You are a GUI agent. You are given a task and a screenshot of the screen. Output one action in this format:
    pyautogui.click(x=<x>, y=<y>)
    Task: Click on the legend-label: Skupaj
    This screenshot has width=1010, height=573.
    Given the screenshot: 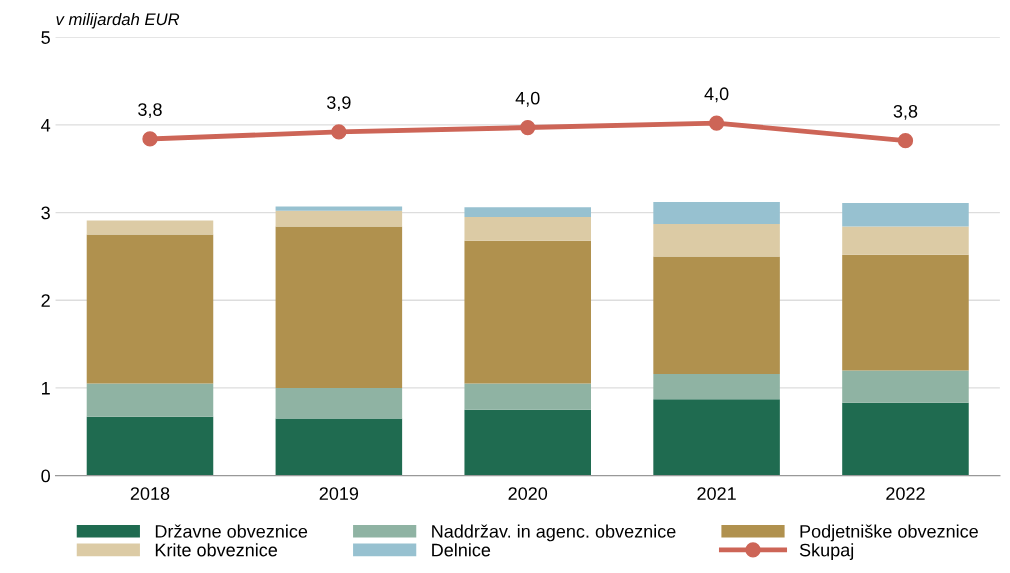 What is the action you would take?
    pyautogui.click(x=826, y=551)
    